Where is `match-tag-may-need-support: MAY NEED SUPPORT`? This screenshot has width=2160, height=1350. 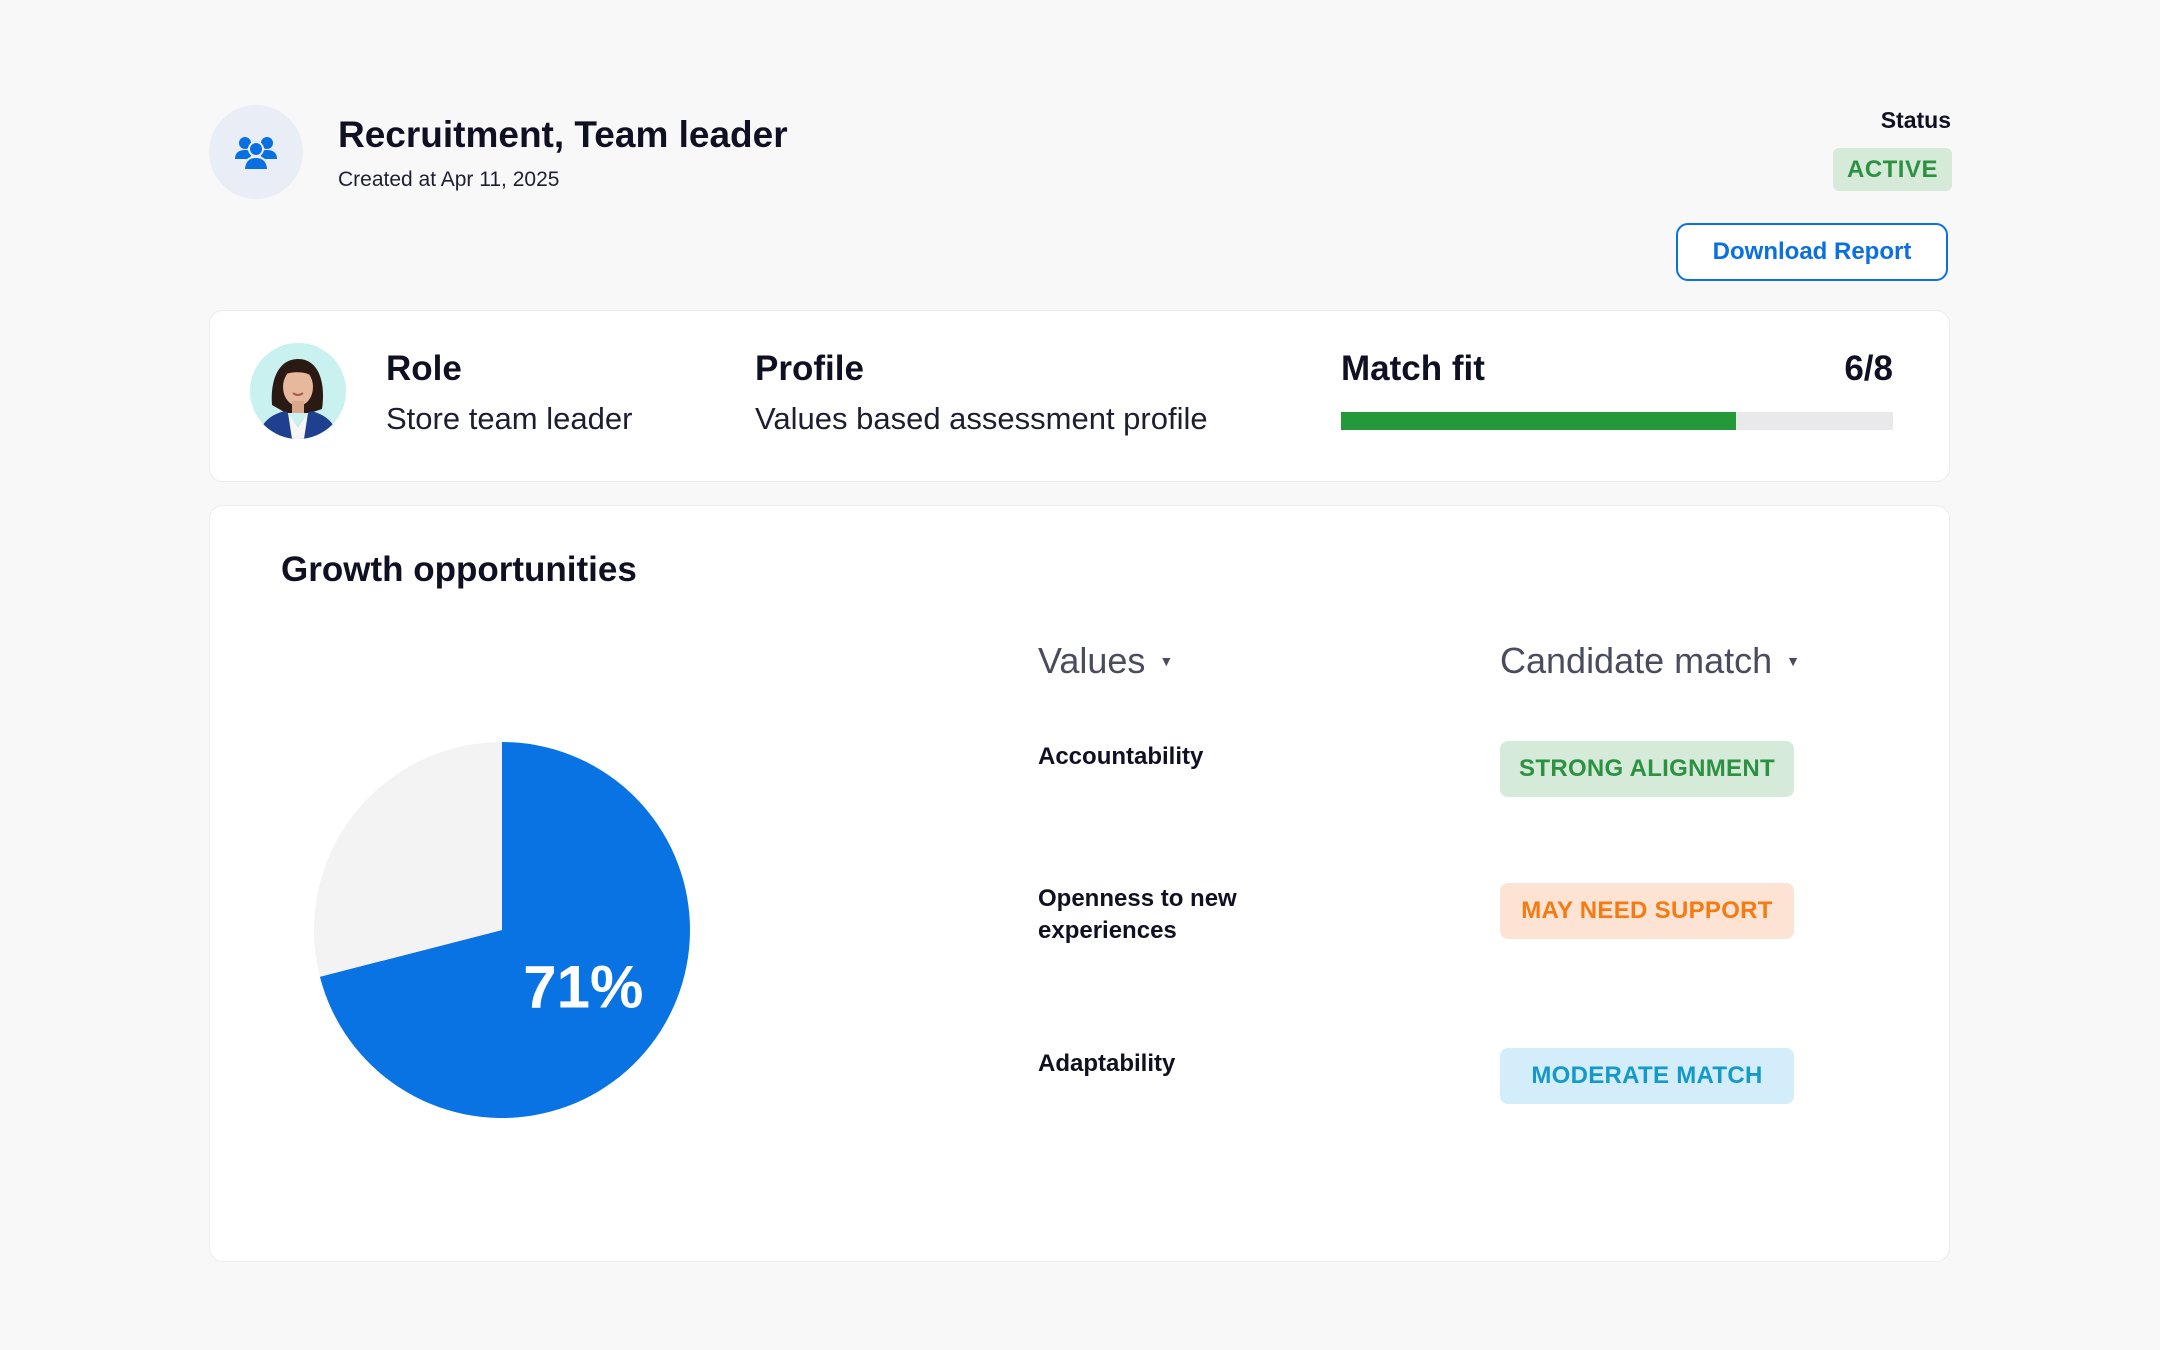 match-tag-may-need-support: MAY NEED SUPPORT is located at coordinates (1647, 911).